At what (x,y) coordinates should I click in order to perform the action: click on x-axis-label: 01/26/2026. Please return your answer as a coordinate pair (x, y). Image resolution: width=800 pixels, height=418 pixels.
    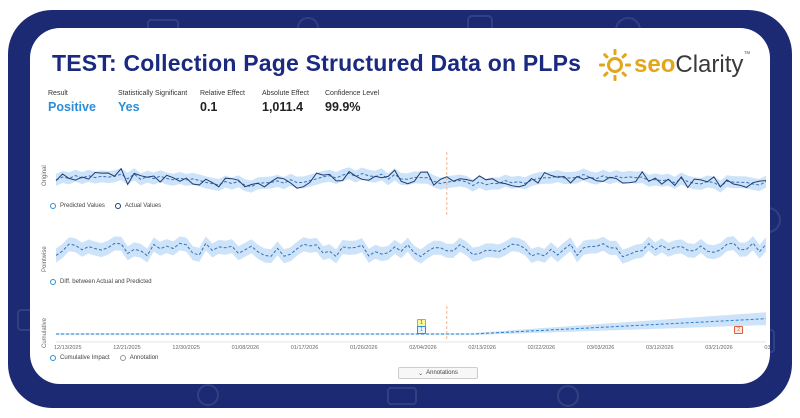
    Looking at the image, I should click on (364, 348).